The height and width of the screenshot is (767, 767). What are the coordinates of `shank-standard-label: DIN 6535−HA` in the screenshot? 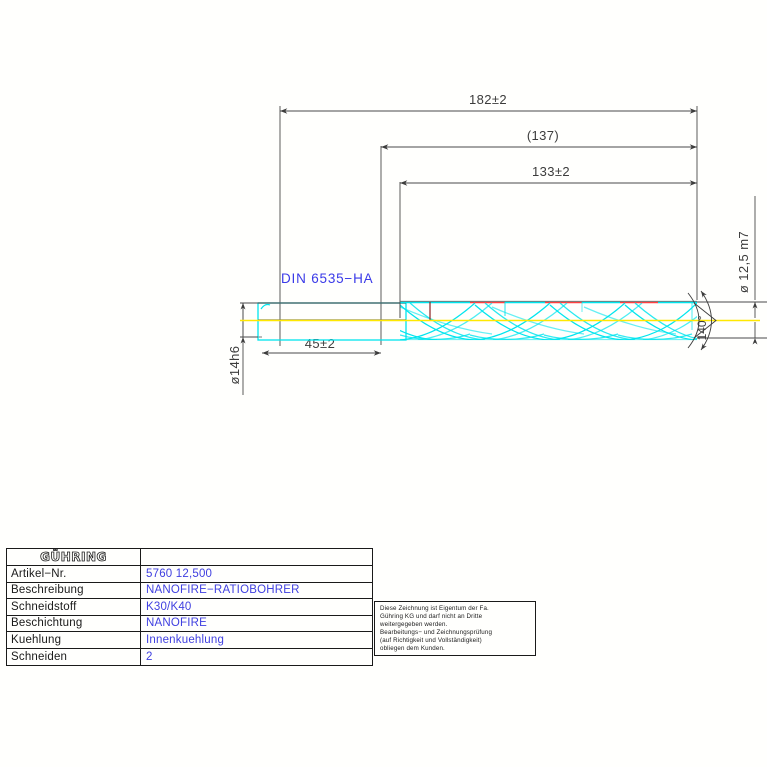 It's located at (327, 278).